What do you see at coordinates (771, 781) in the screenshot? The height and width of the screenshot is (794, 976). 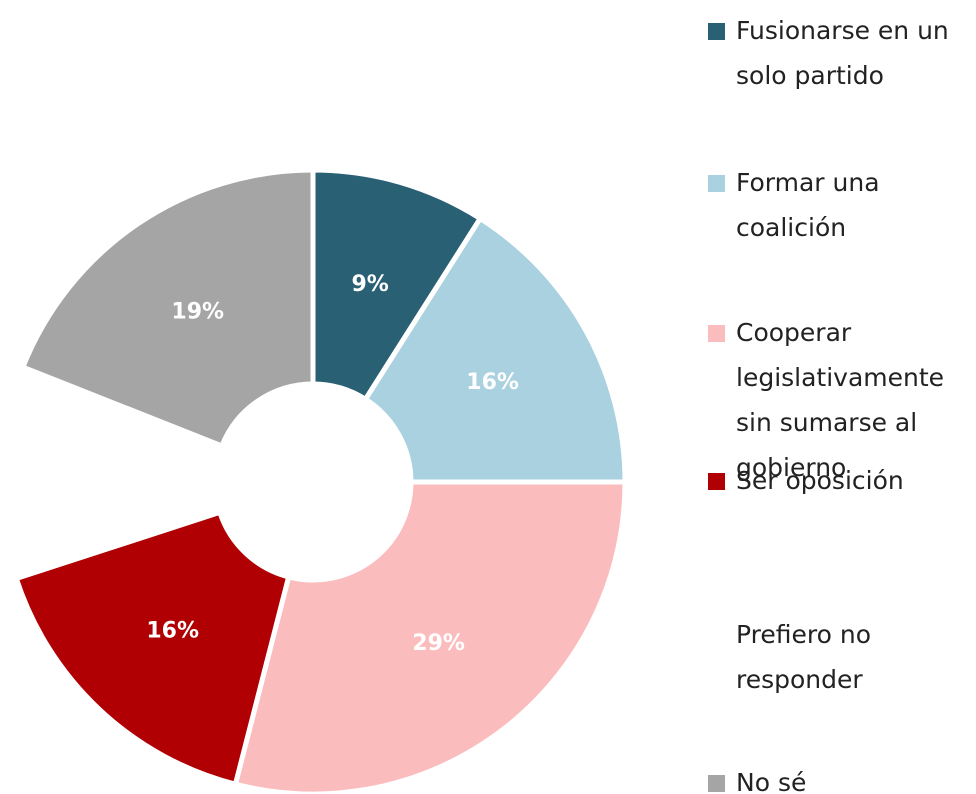 I see `legend-label: No sé` at bounding box center [771, 781].